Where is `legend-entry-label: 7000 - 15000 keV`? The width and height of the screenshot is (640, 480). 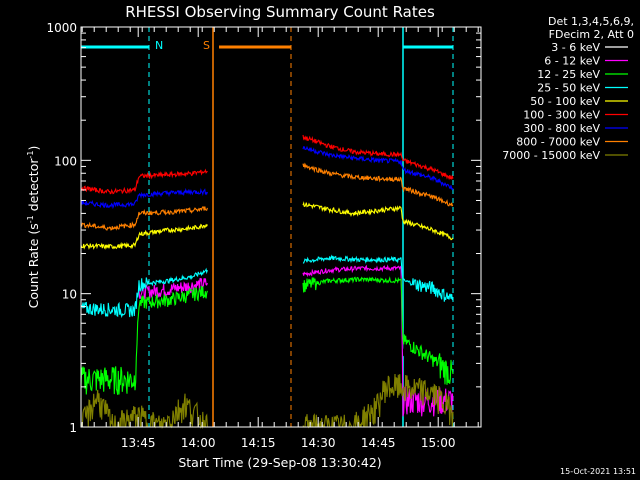 legend-entry-label: 7000 - 15000 keV is located at coordinates (551, 155).